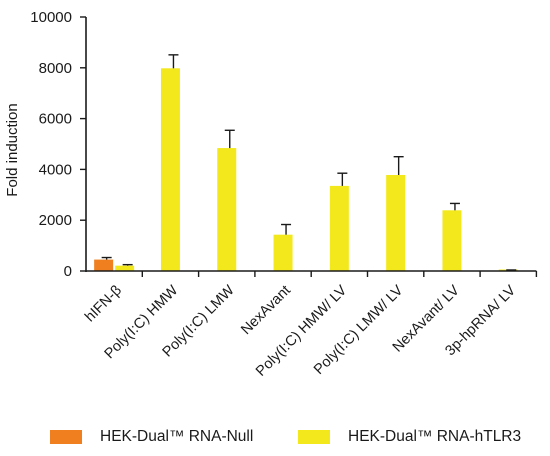 The width and height of the screenshot is (550, 456). Describe the element at coordinates (58, 144) in the screenshot. I see `y-axis: 0 2000 4000 6000 8000 10000` at that location.